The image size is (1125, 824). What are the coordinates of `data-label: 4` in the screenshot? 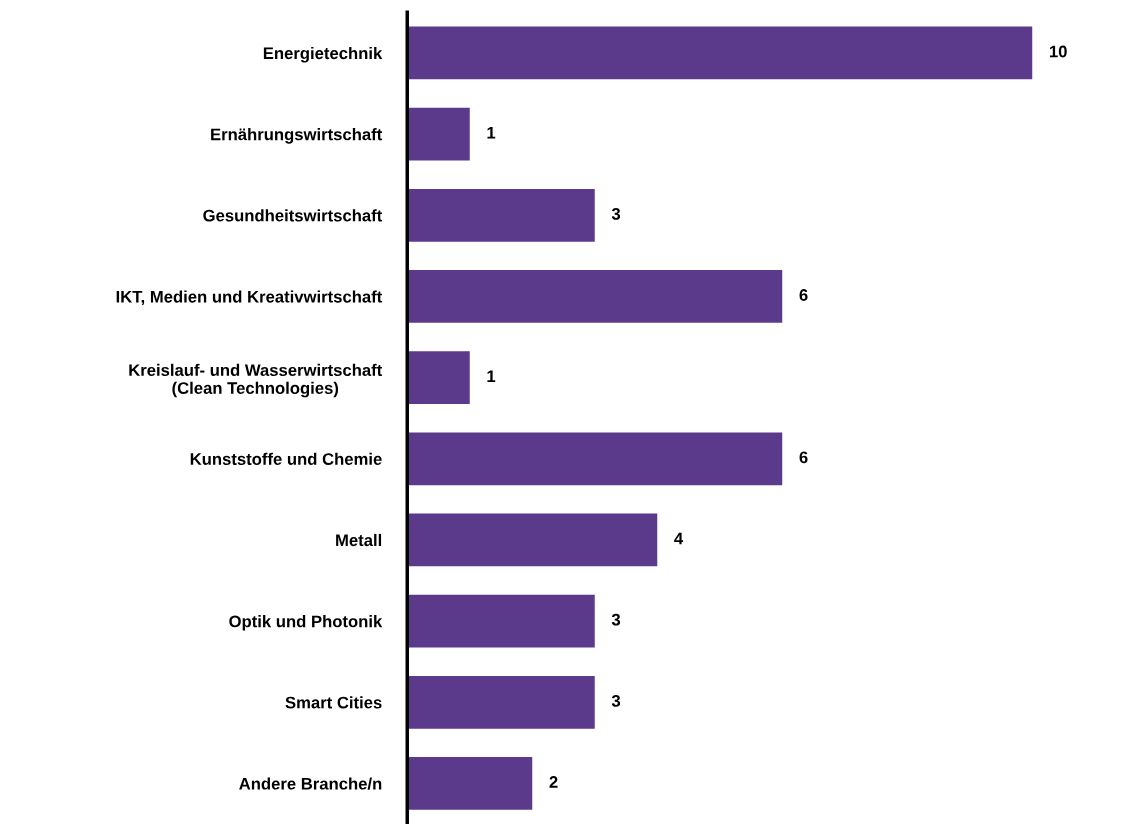 It's located at (679, 538).